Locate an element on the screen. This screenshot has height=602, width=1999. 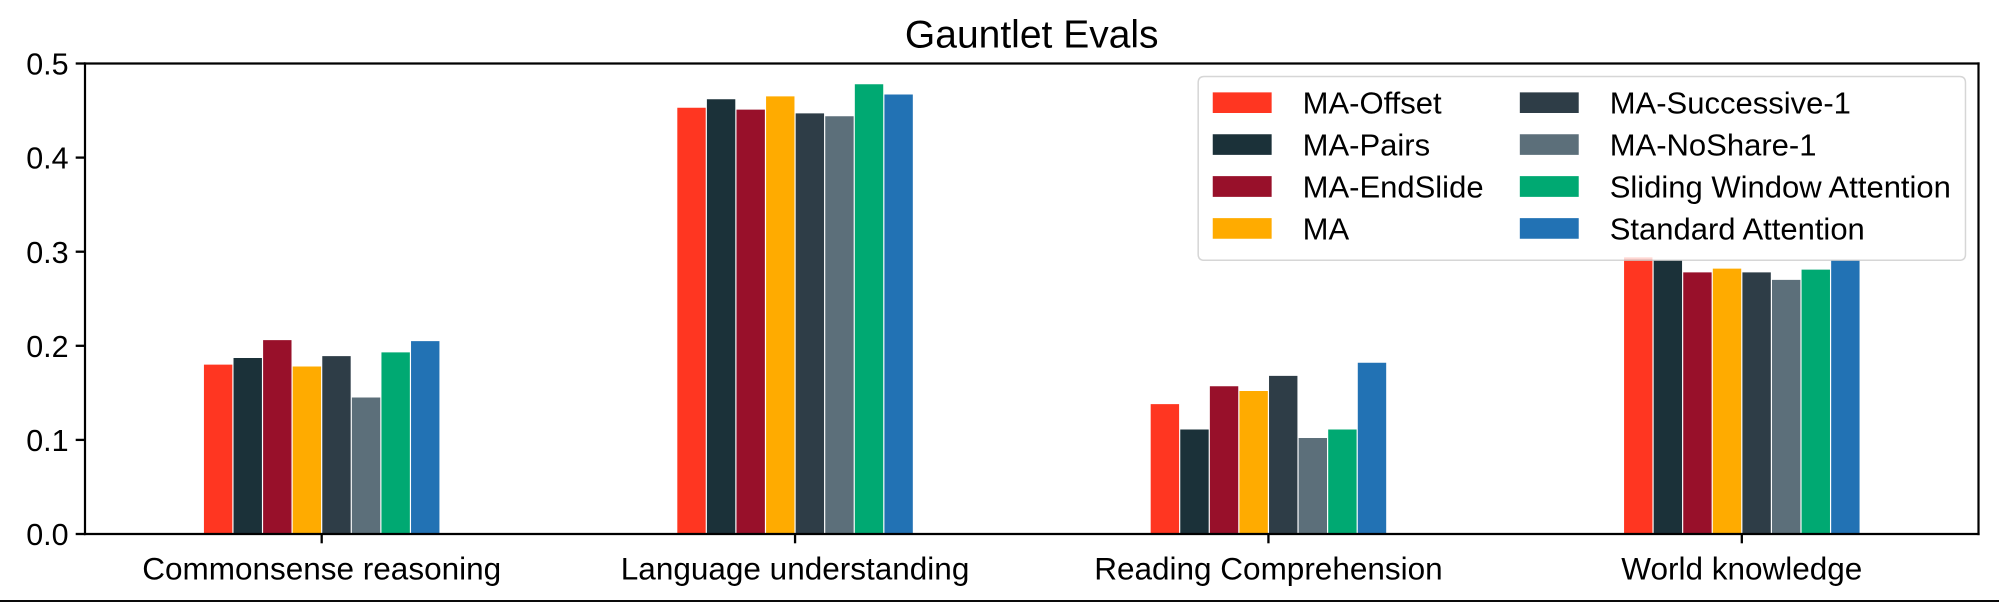
svg-text: Reading Comprehension is located at coordinates (1268, 569).